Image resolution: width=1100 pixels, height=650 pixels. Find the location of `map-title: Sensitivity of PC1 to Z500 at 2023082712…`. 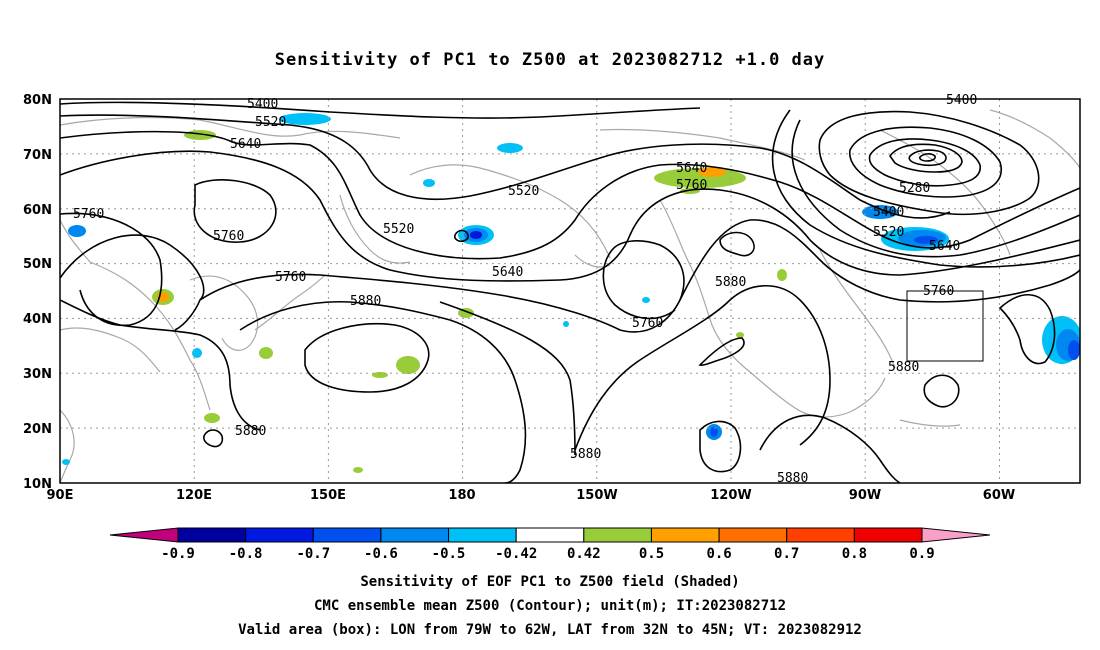

map-title: Sensitivity of PC1 to Z500 at 2023082712… is located at coordinates (550, 60).